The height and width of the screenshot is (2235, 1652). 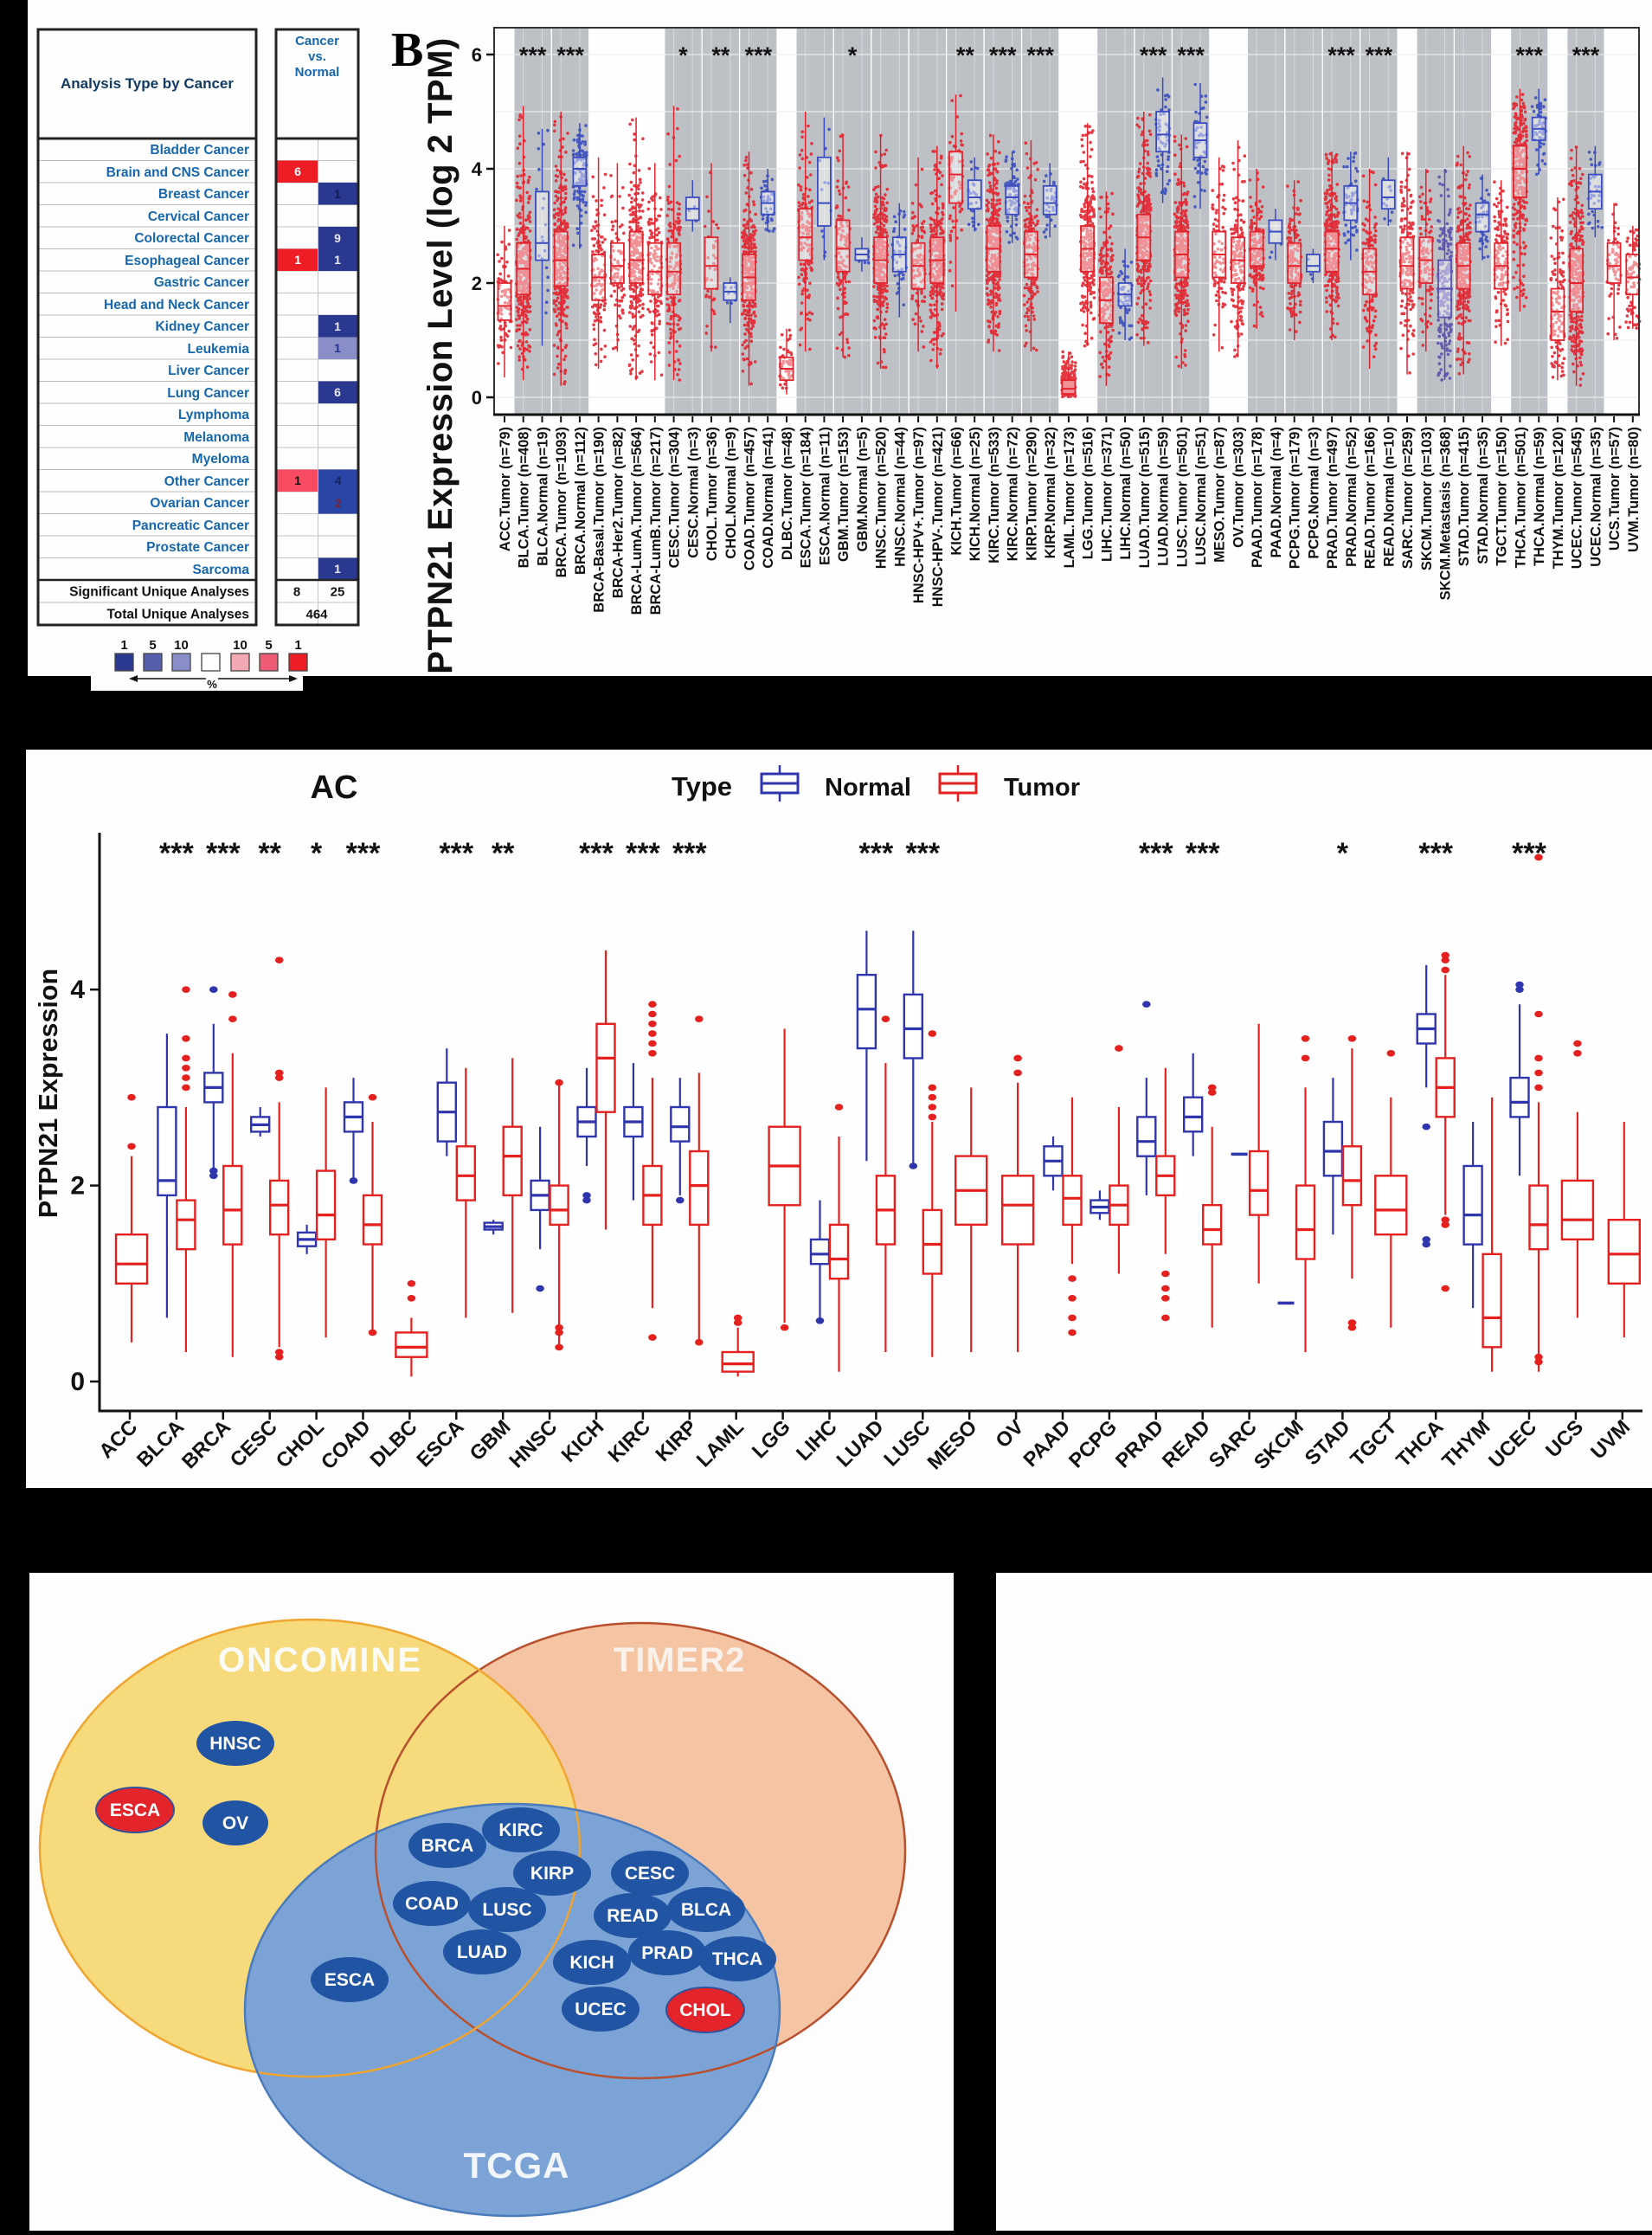 What do you see at coordinates (177, 172) in the screenshot?
I see `svg-text: Brain and CNS Cancer` at bounding box center [177, 172].